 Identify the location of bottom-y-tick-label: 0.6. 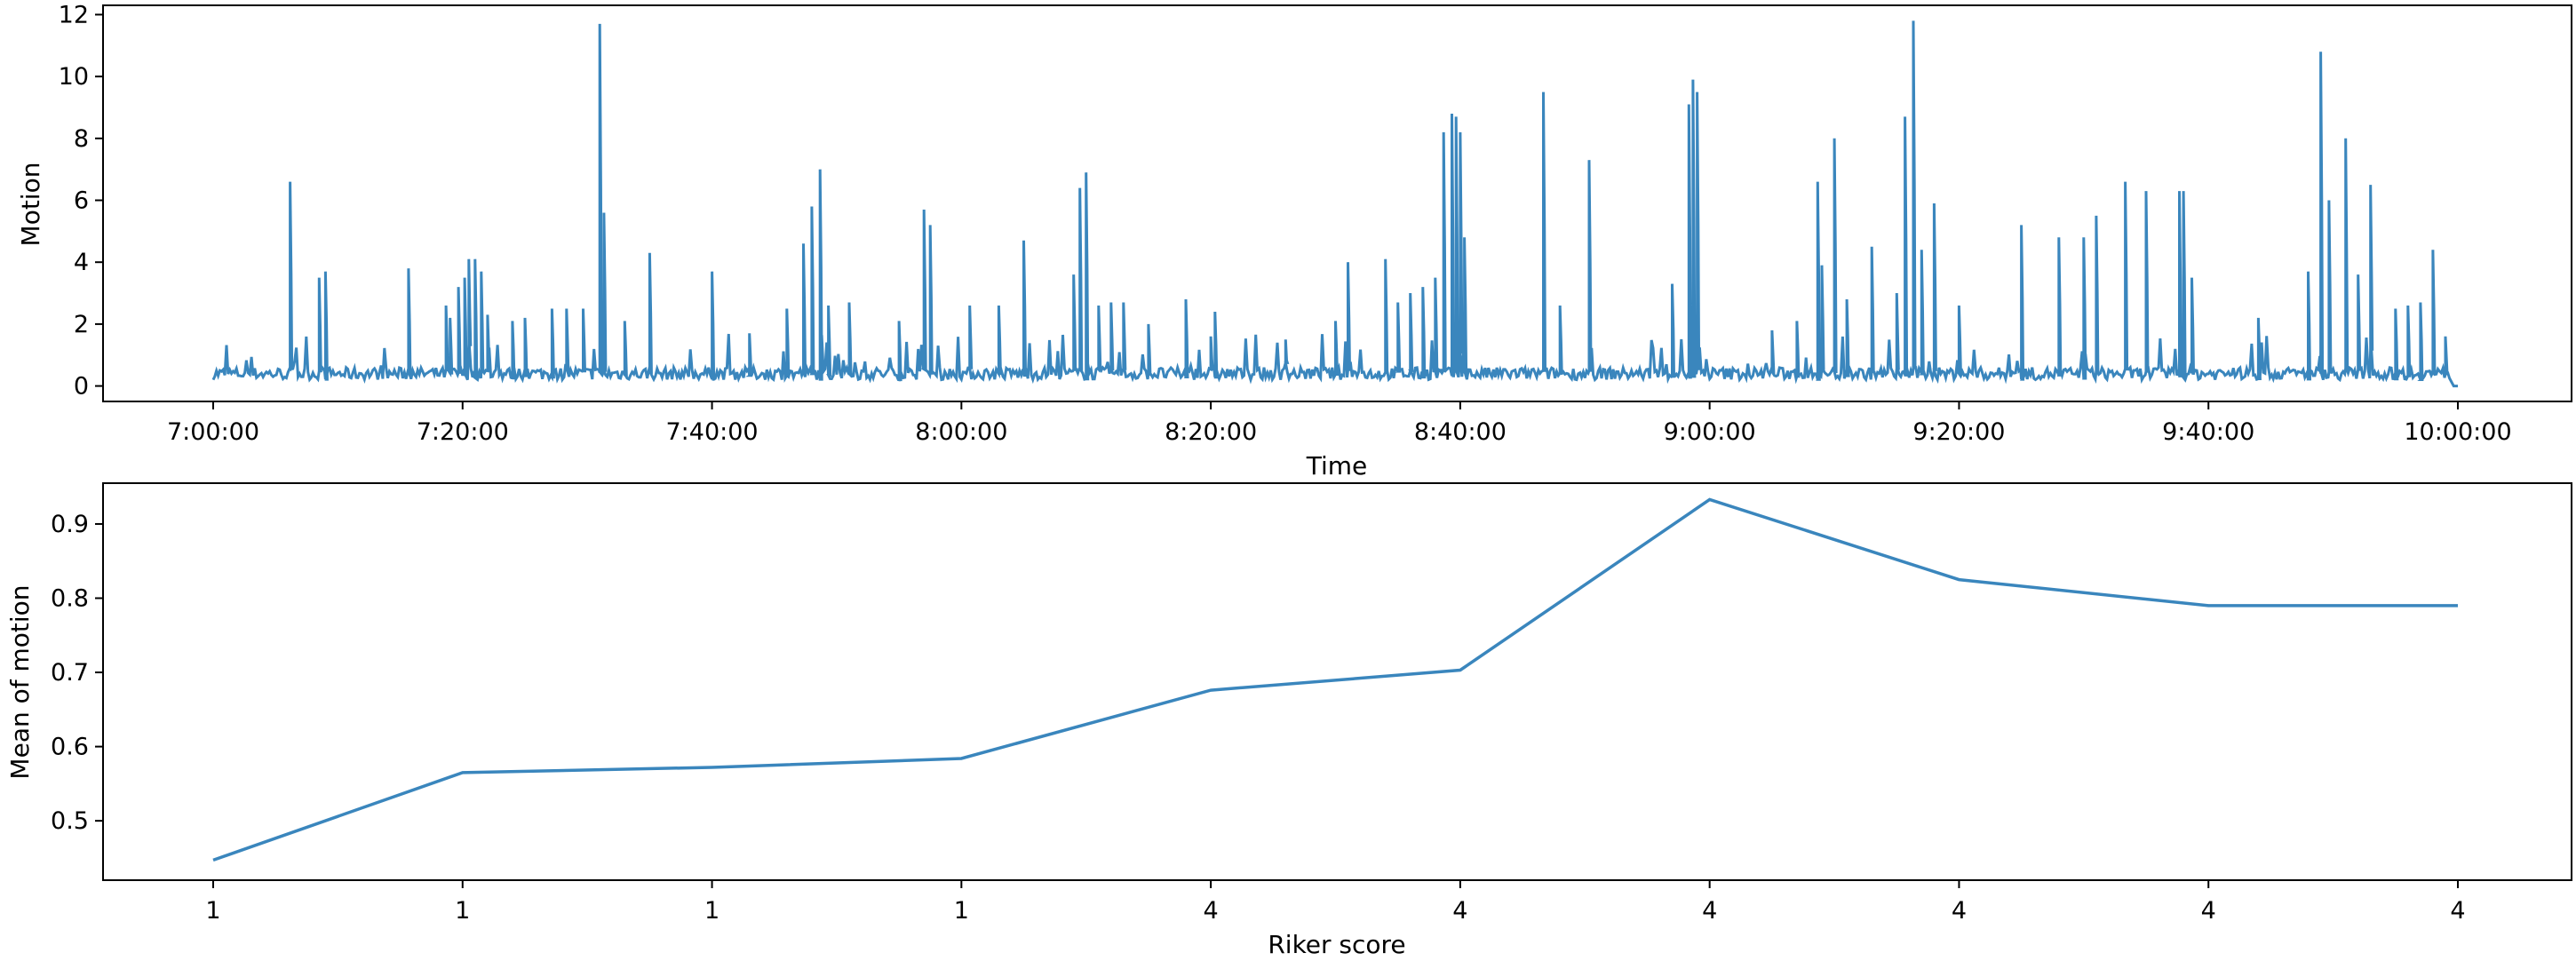
(70, 748).